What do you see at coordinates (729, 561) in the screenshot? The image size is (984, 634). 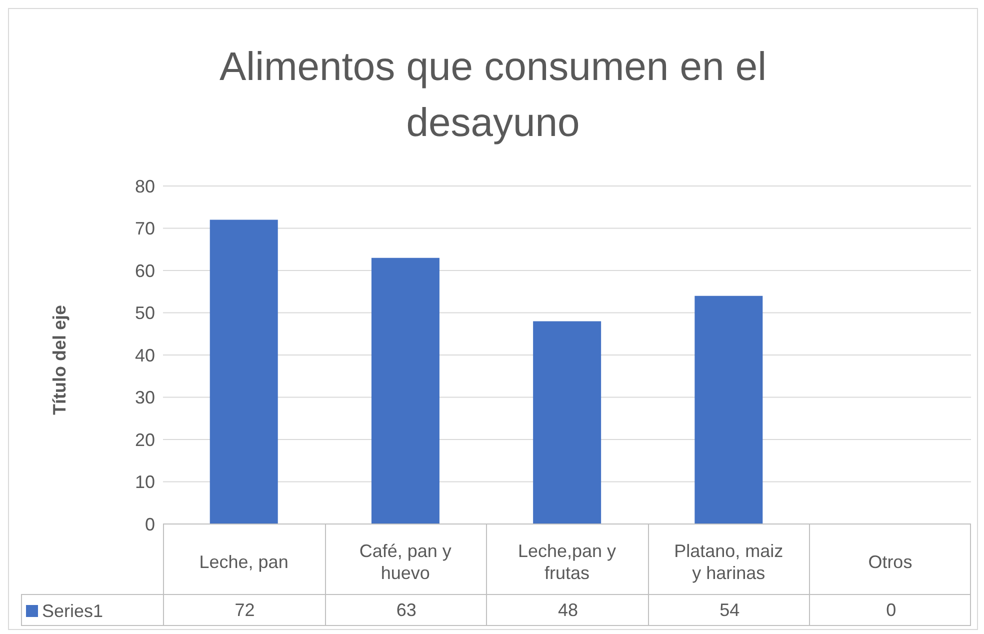 I see `x-tick-label: Platano, maiz y harinas` at bounding box center [729, 561].